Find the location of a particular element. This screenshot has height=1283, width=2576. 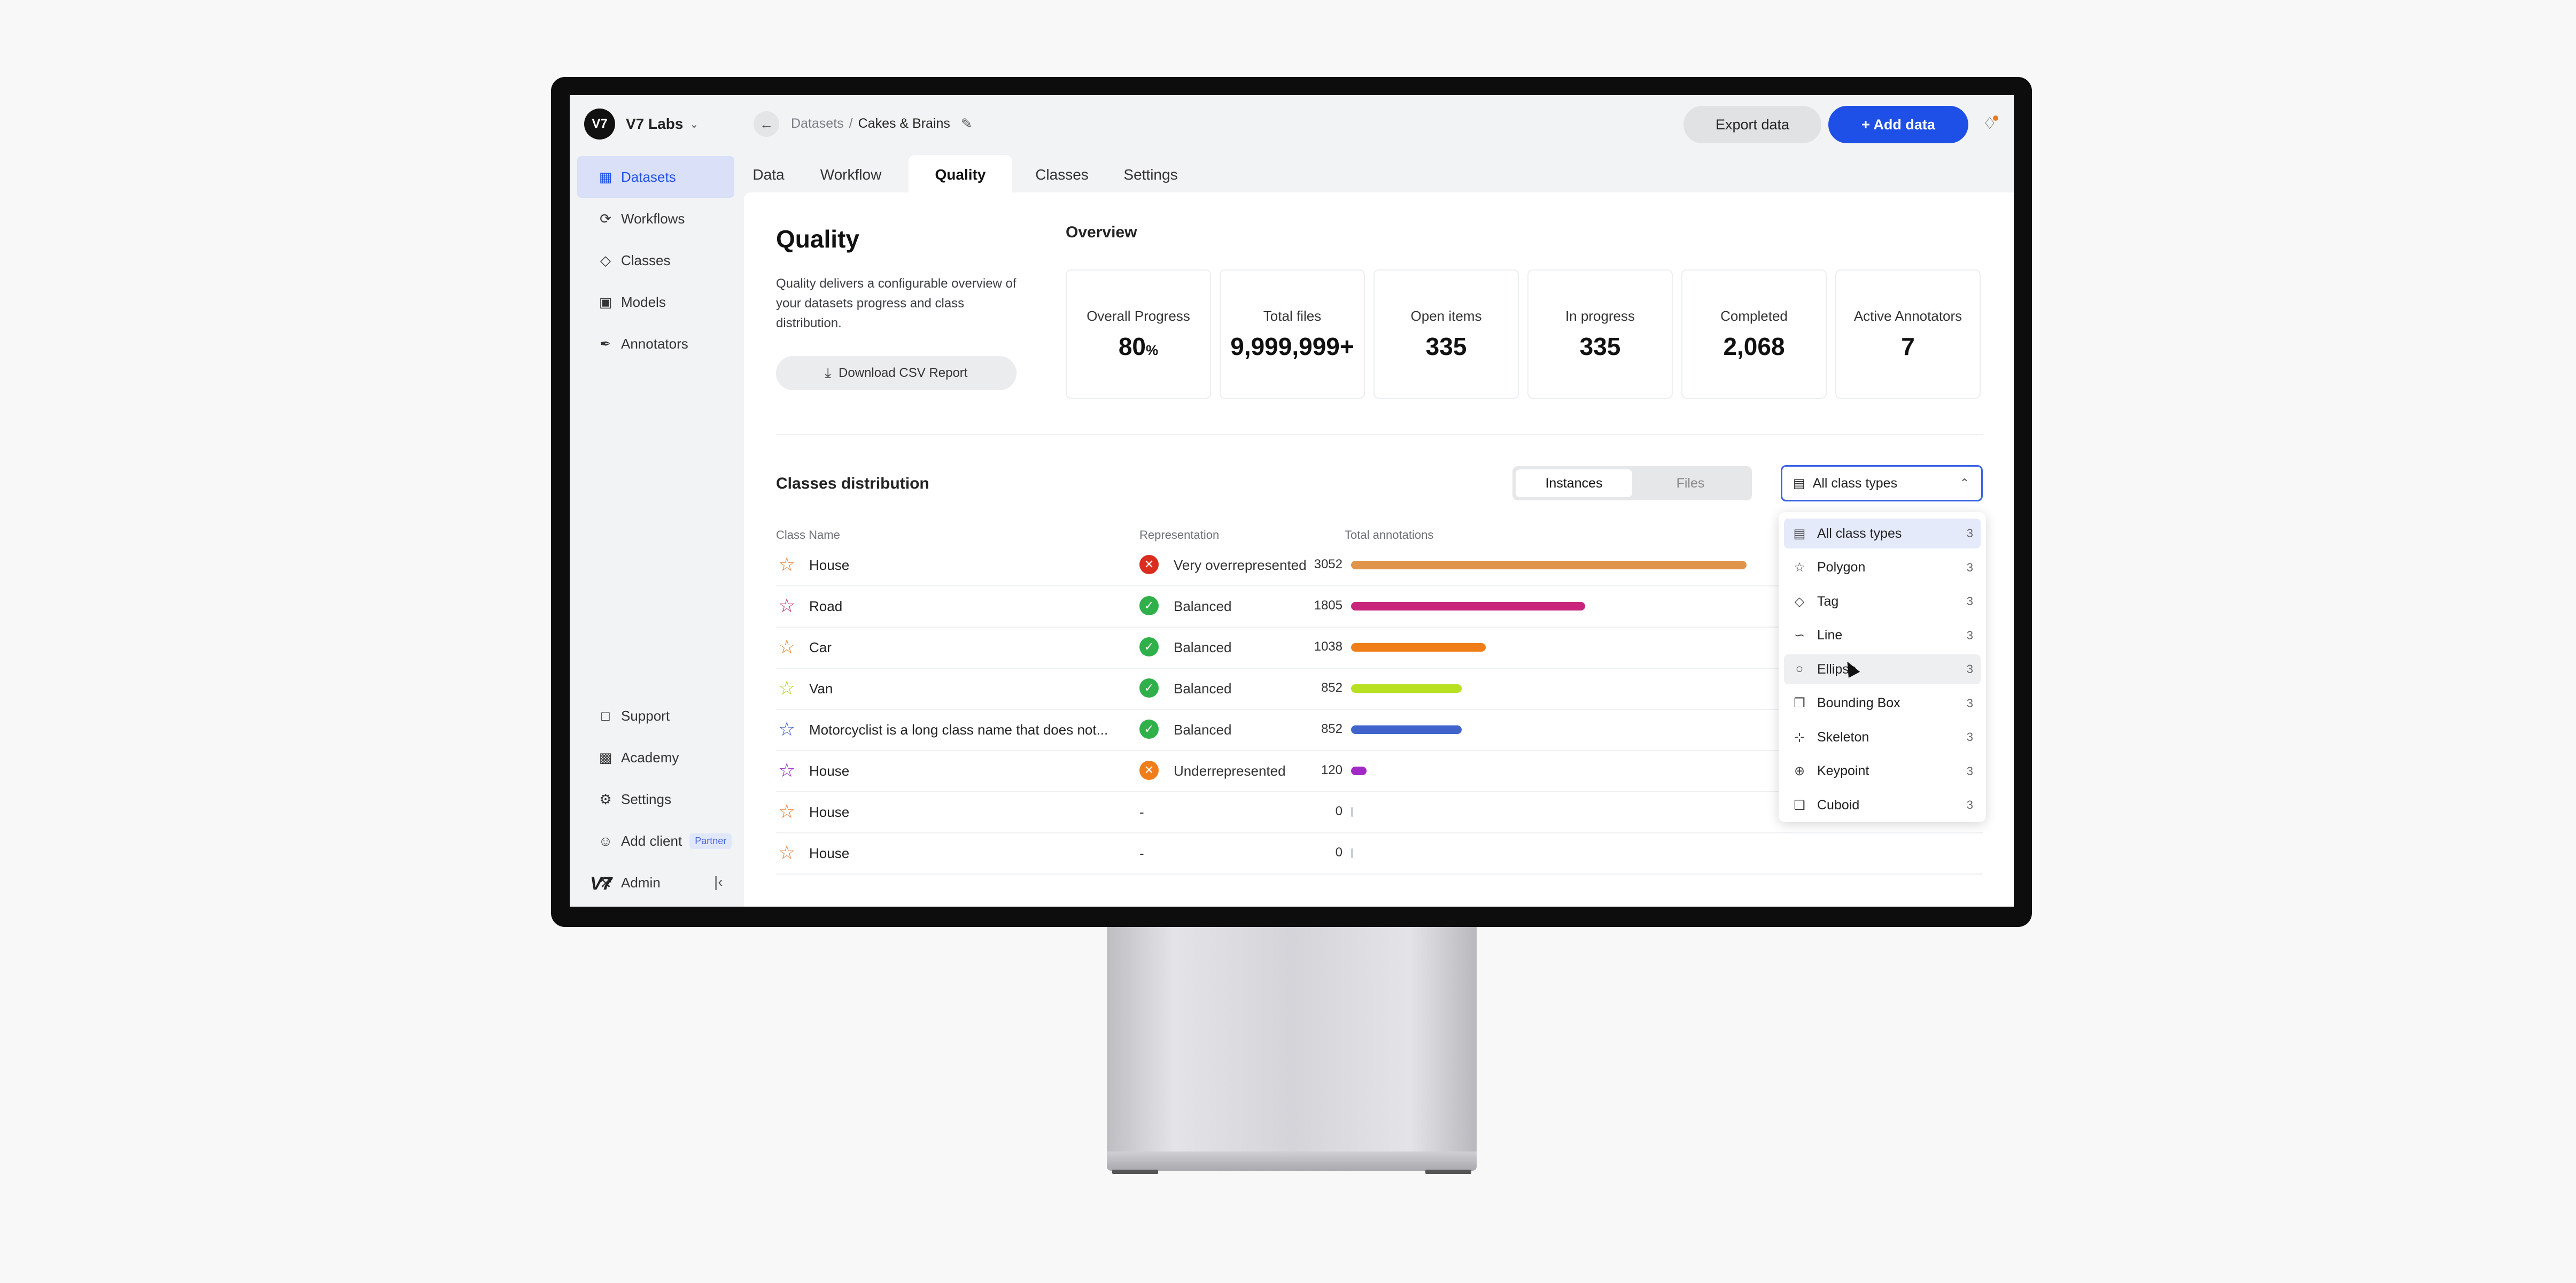

stat-value: 335 is located at coordinates (1446, 346).